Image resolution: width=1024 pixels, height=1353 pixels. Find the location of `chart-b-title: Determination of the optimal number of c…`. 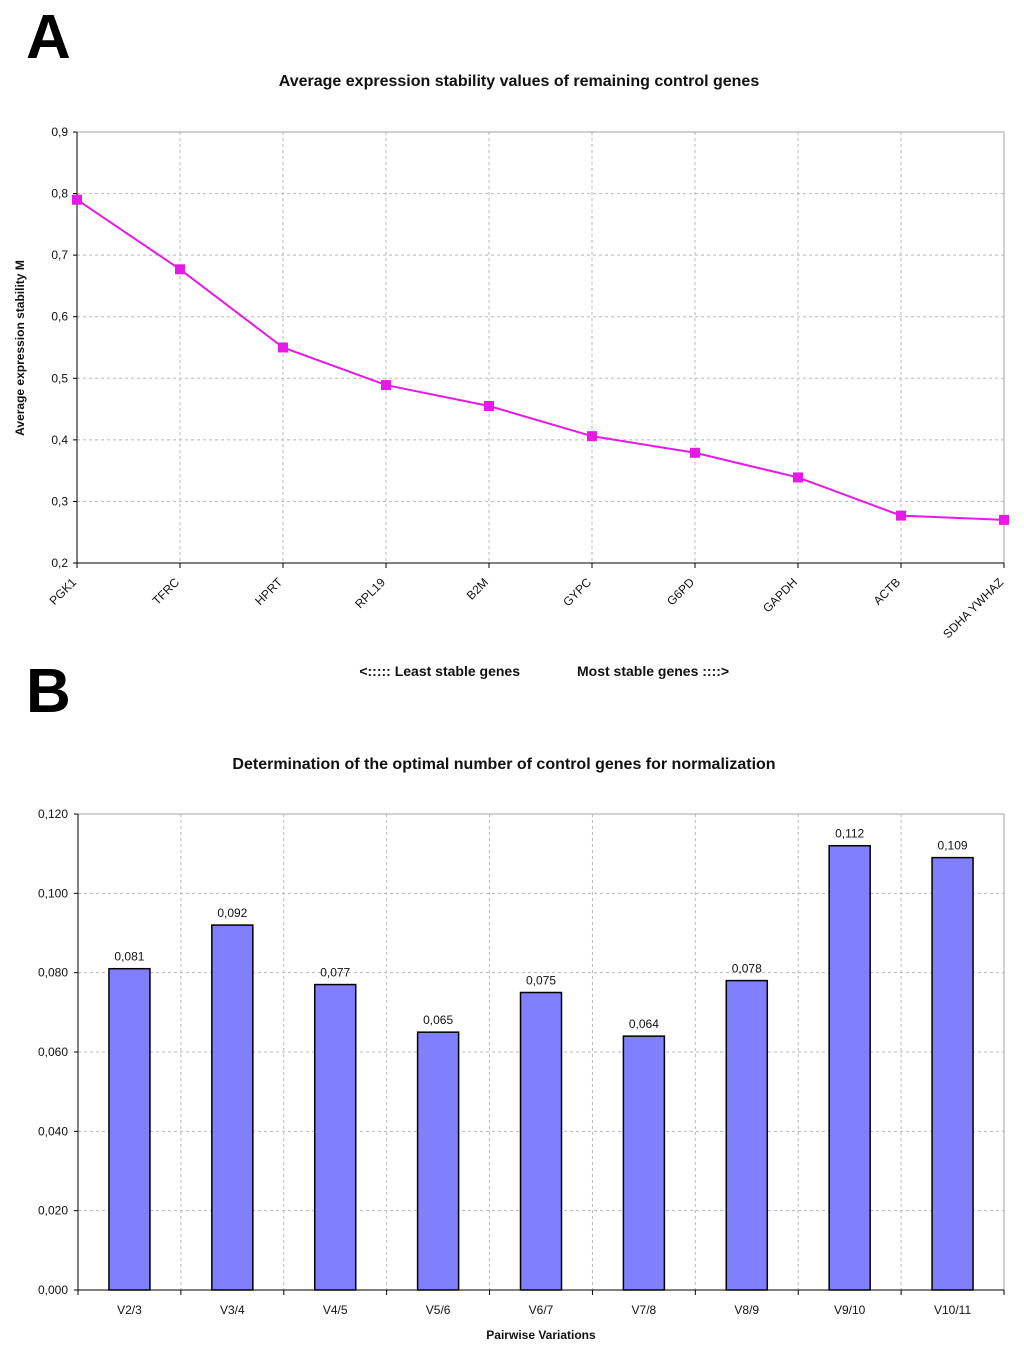

chart-b-title: Determination of the optimal number of c… is located at coordinates (503, 764).